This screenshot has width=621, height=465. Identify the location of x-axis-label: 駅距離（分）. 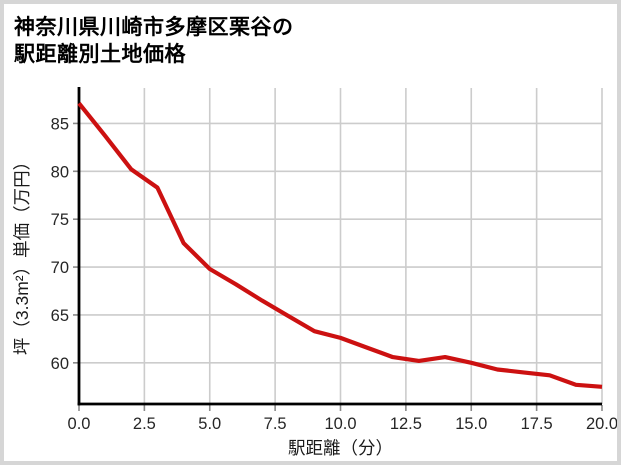
(340, 448).